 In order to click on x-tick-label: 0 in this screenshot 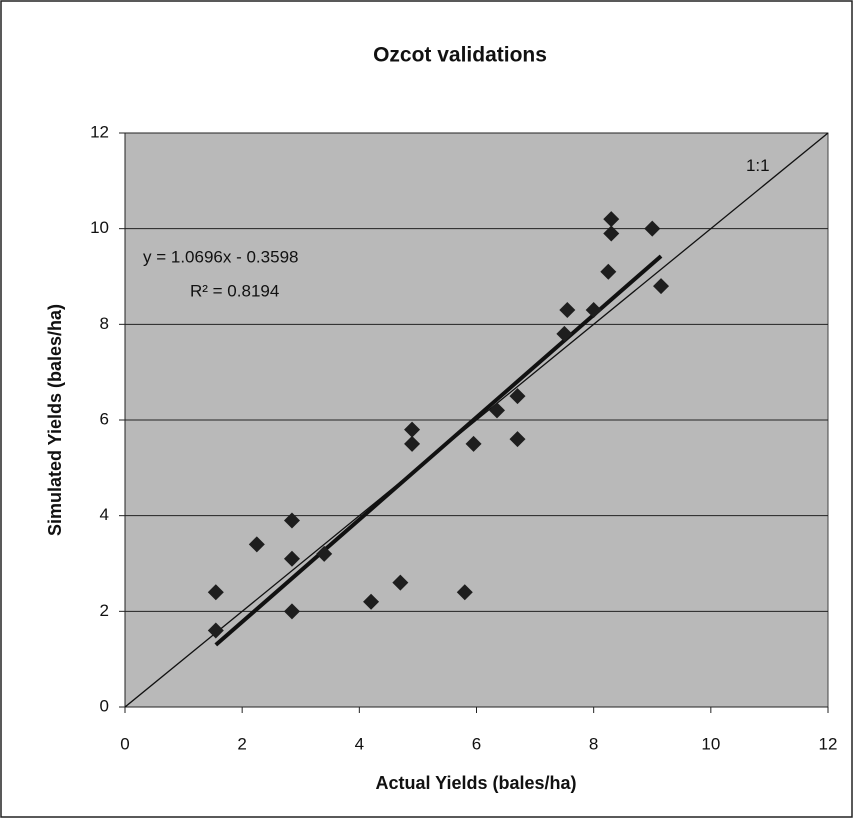, I will do `click(124, 743)`.